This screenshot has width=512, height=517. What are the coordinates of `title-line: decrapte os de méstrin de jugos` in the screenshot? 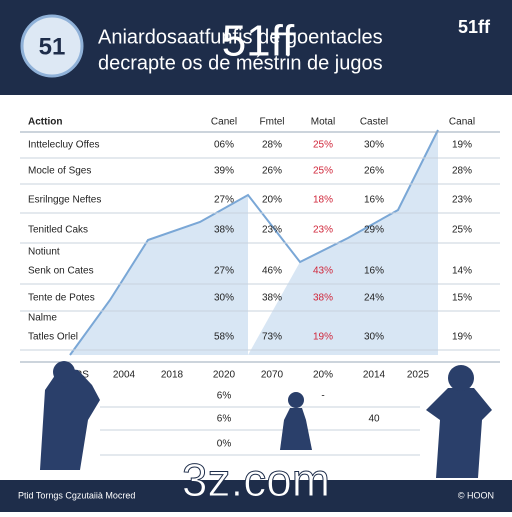 It's located at (240, 63).